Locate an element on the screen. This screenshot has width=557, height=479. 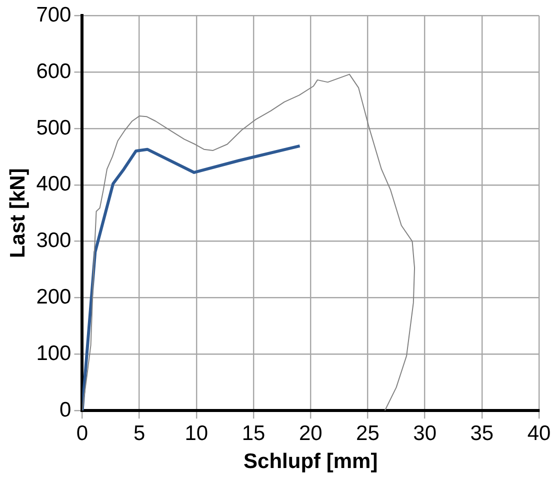
y-tick-label: 500 is located at coordinates (54, 128).